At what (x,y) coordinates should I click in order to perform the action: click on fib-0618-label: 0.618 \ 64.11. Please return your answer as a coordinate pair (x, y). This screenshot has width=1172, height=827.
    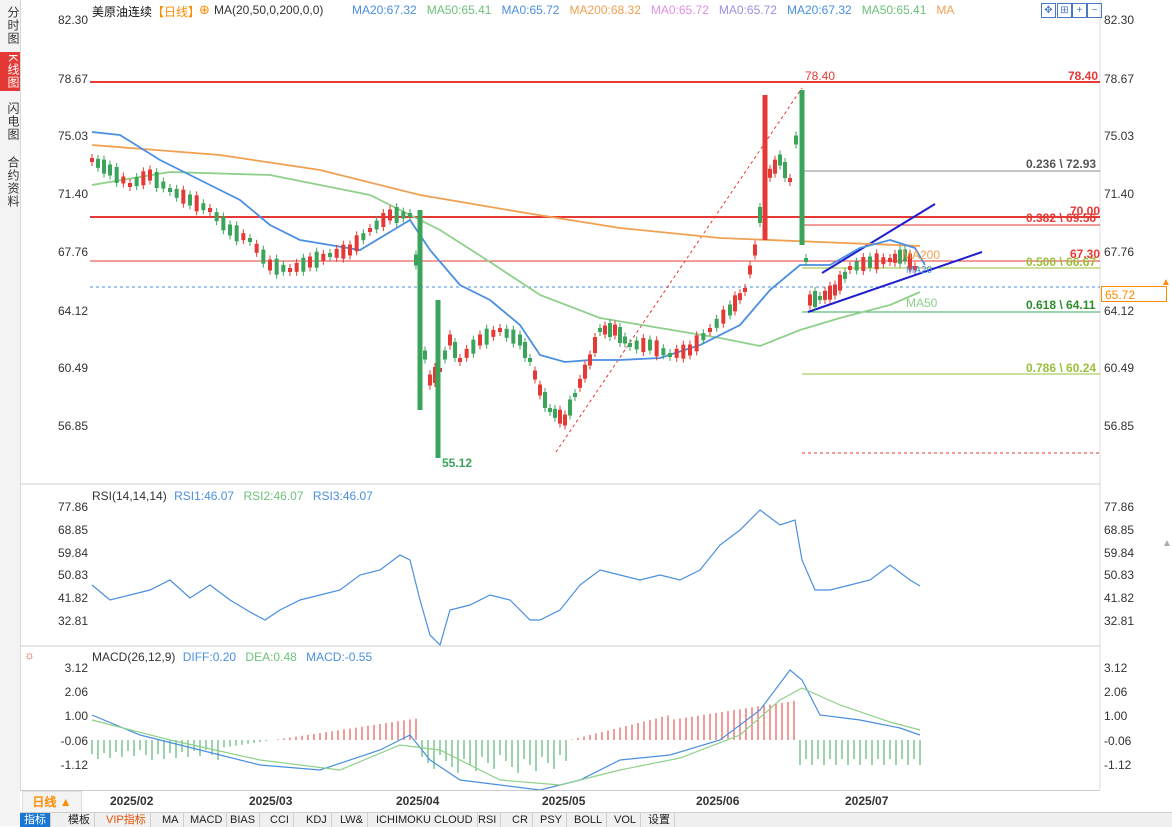
    Looking at the image, I should click on (1061, 305).